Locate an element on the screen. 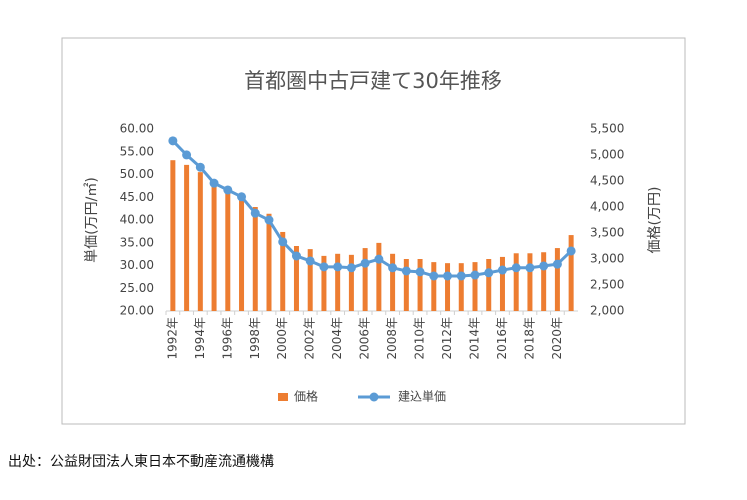 This screenshot has height=500, width=747. y2-axis-label: 価格(万円) is located at coordinates (655, 220).